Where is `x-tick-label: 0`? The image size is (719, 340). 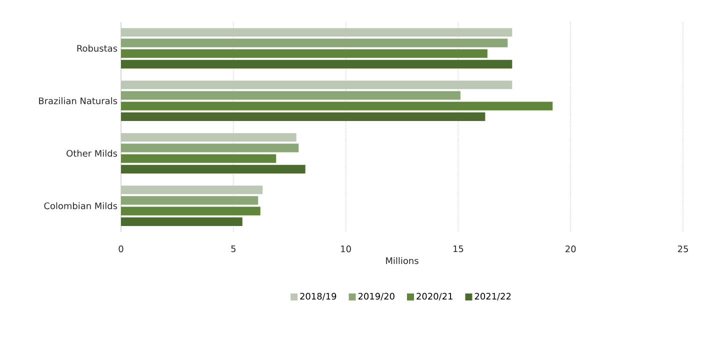 x-tick-label: 0 is located at coordinates (121, 249).